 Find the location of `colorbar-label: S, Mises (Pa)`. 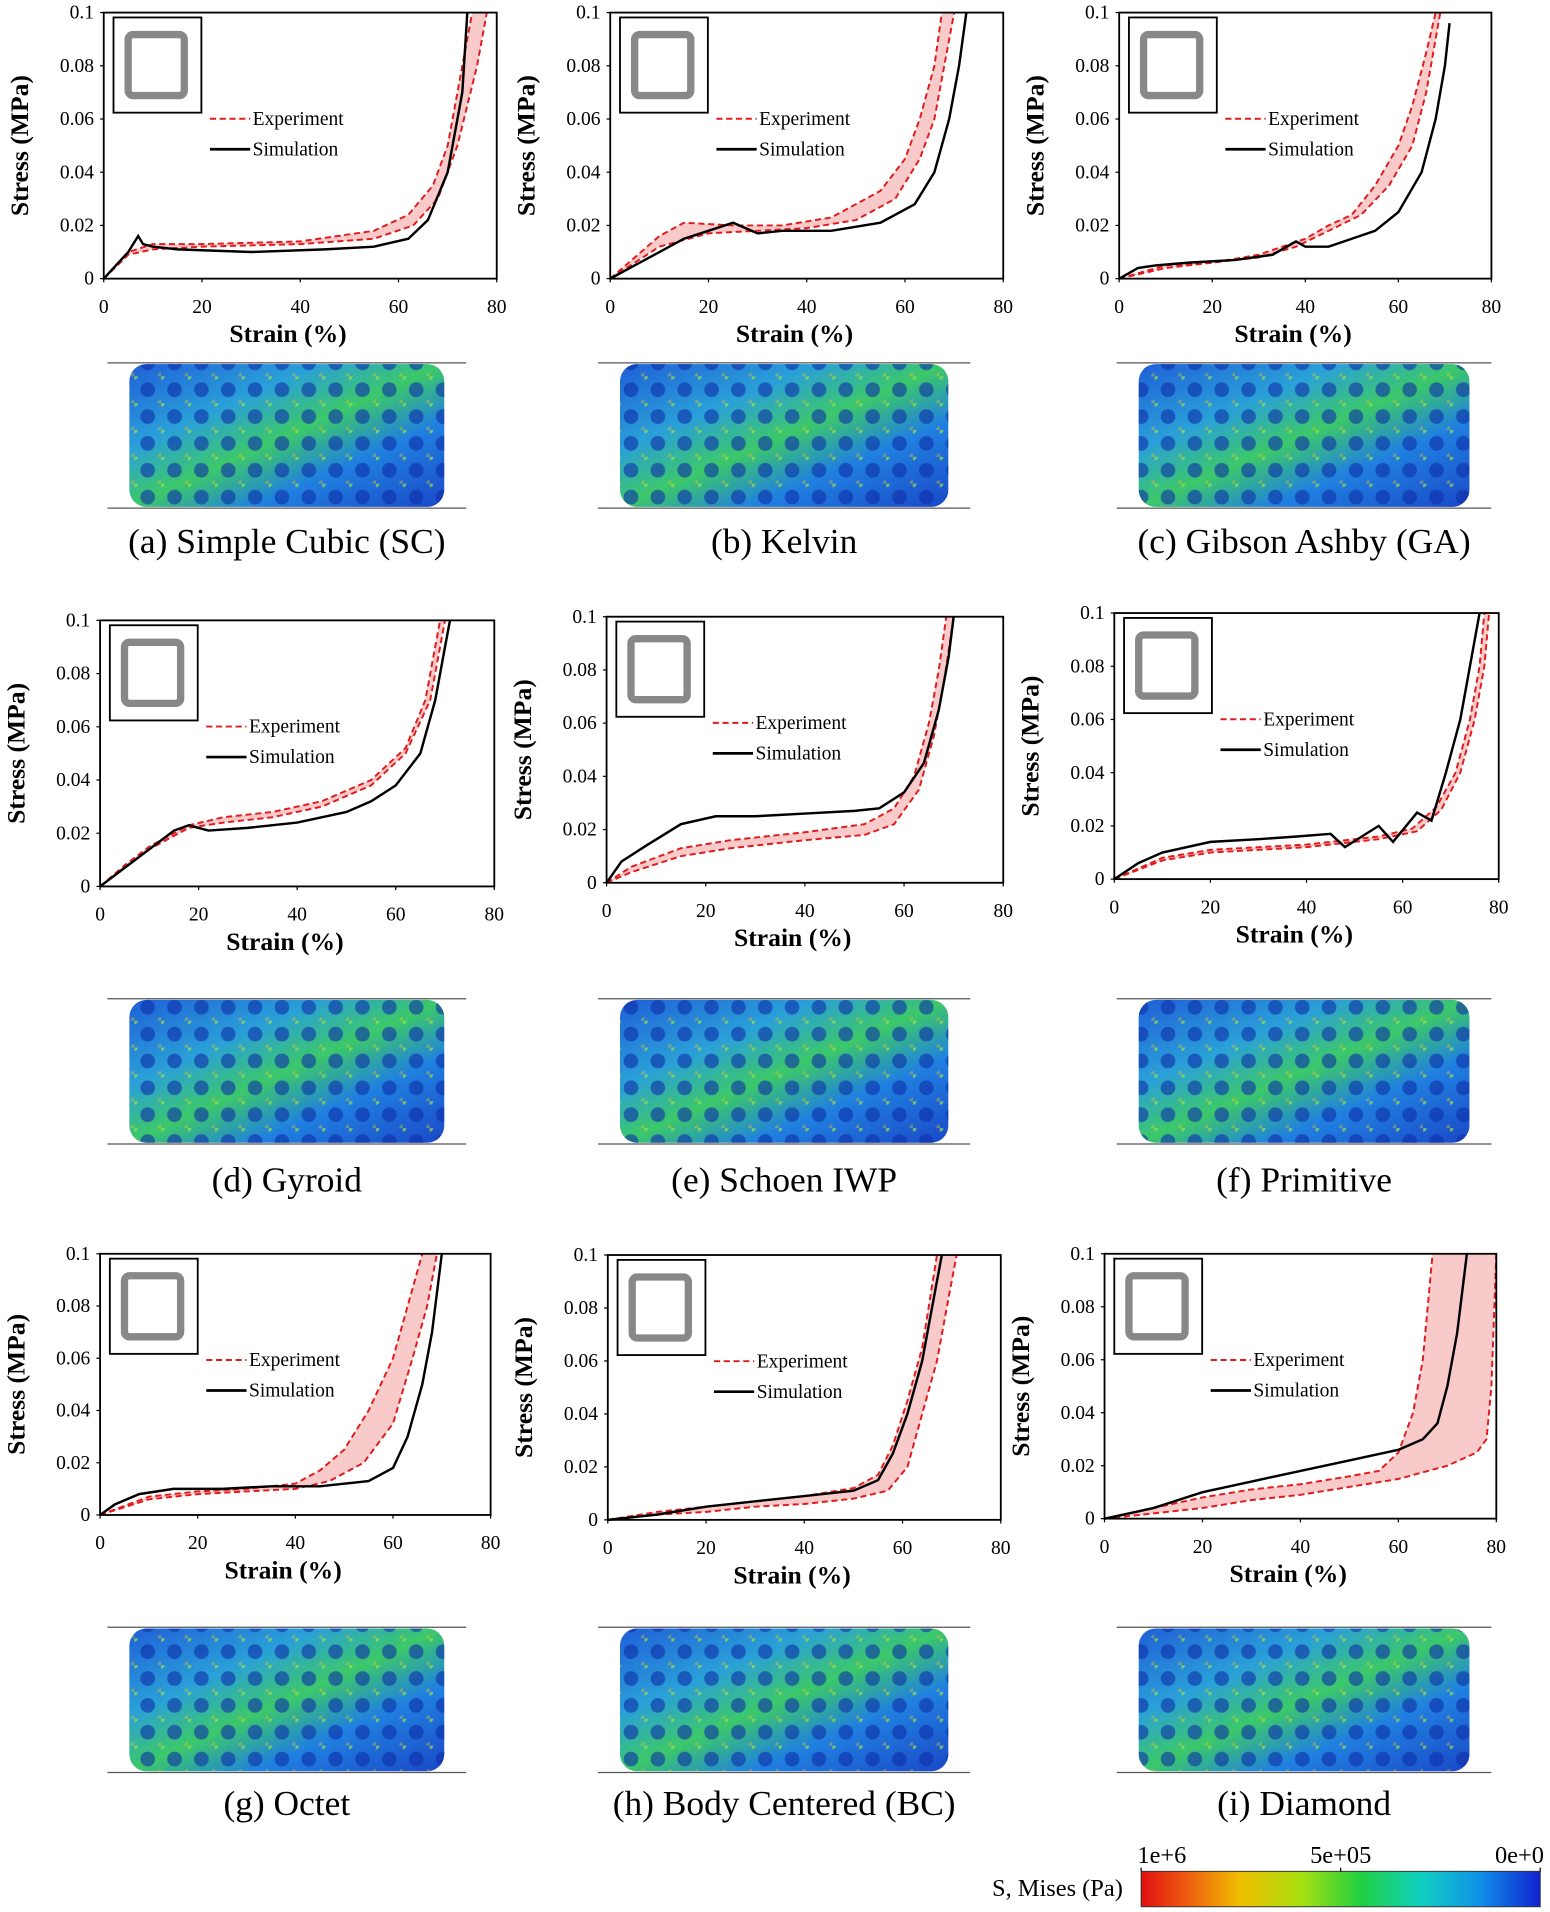

colorbar-label: S, Mises (Pa) is located at coordinates (1057, 1888).